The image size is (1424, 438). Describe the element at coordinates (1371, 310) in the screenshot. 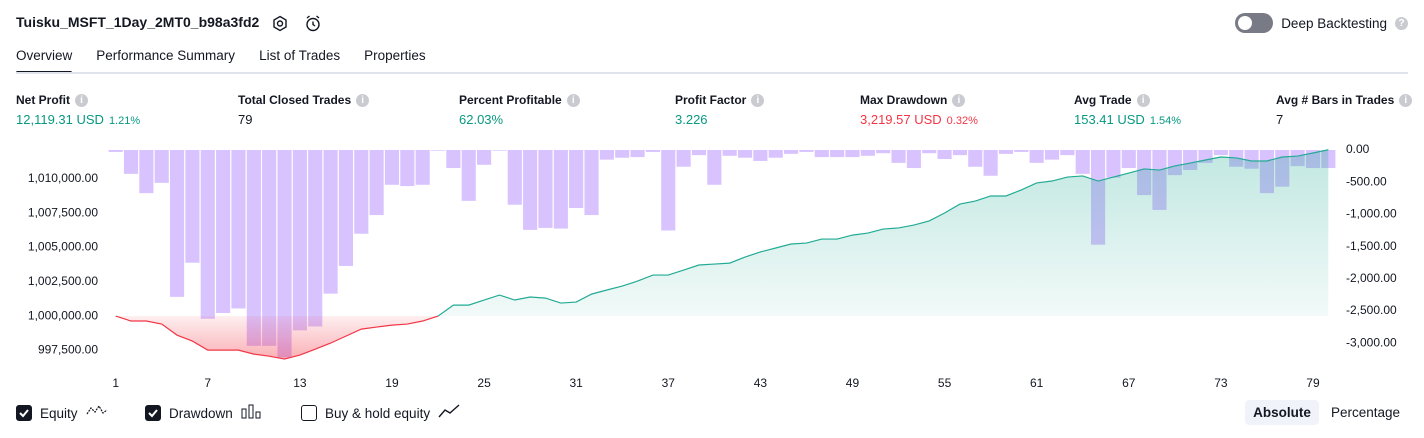

I see `y2-tick-label: -2,500.00` at that location.